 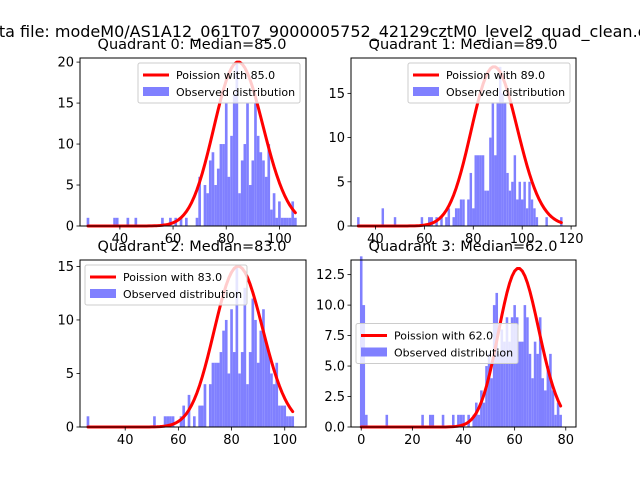 I want to click on quadrant-0-x-tick-label: 60, so click(x=173, y=239).